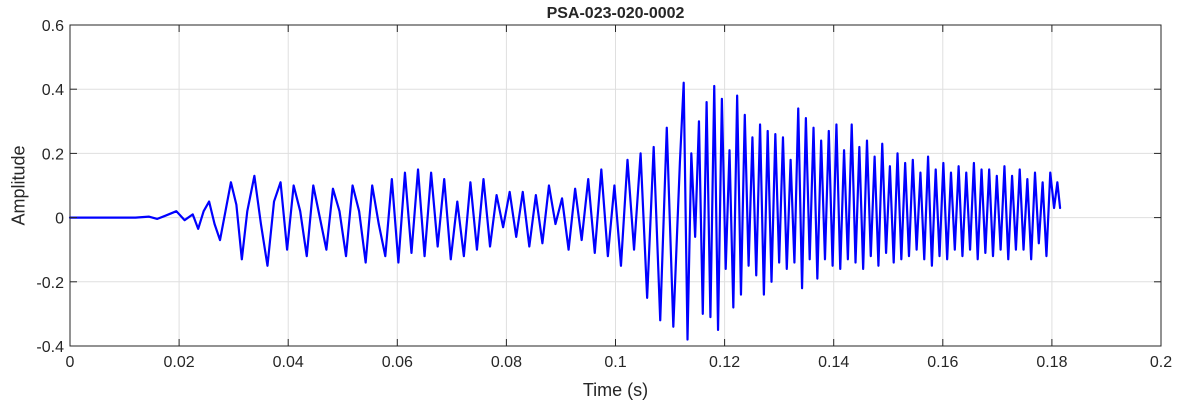 This screenshot has height=409, width=1177. What do you see at coordinates (179, 362) in the screenshot?
I see `x-tick-label: 0.02` at bounding box center [179, 362].